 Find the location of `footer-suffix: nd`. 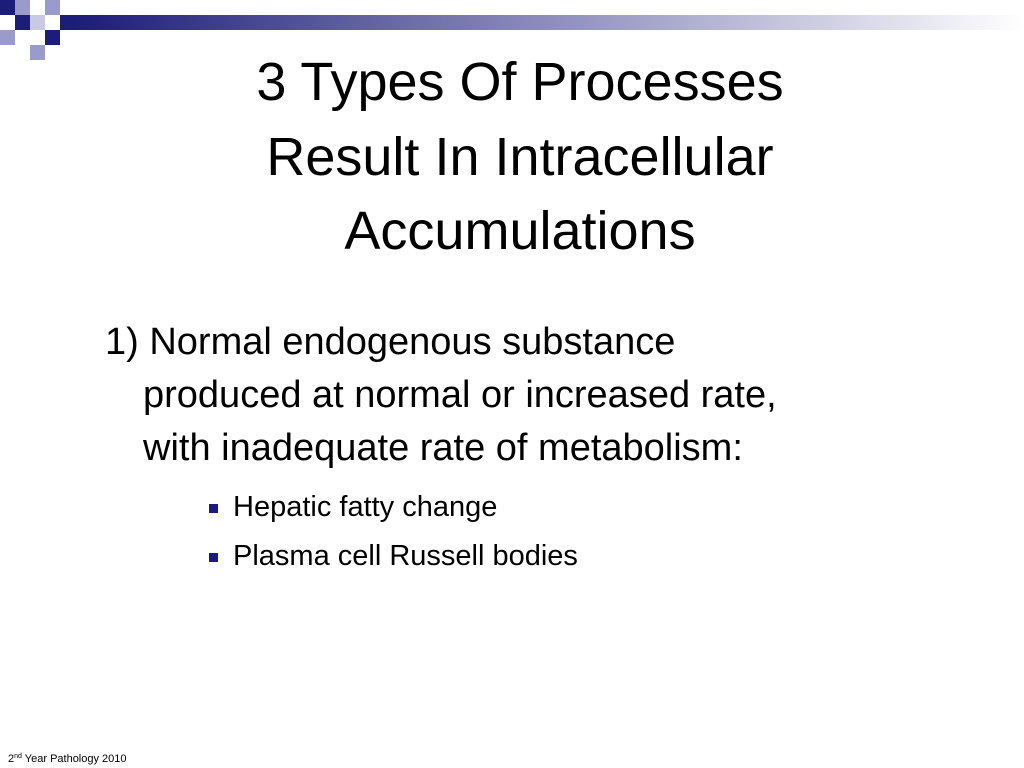

footer-suffix: nd is located at coordinates (18, 756).